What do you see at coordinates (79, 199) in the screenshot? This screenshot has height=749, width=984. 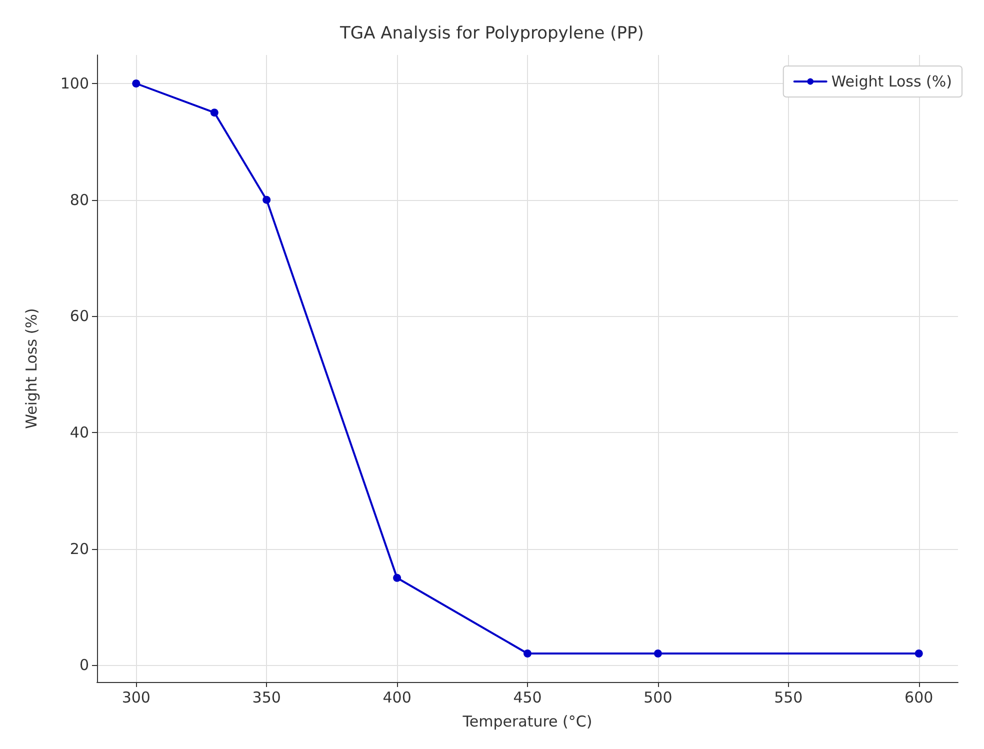 I see `y-tick-label: 80` at bounding box center [79, 199].